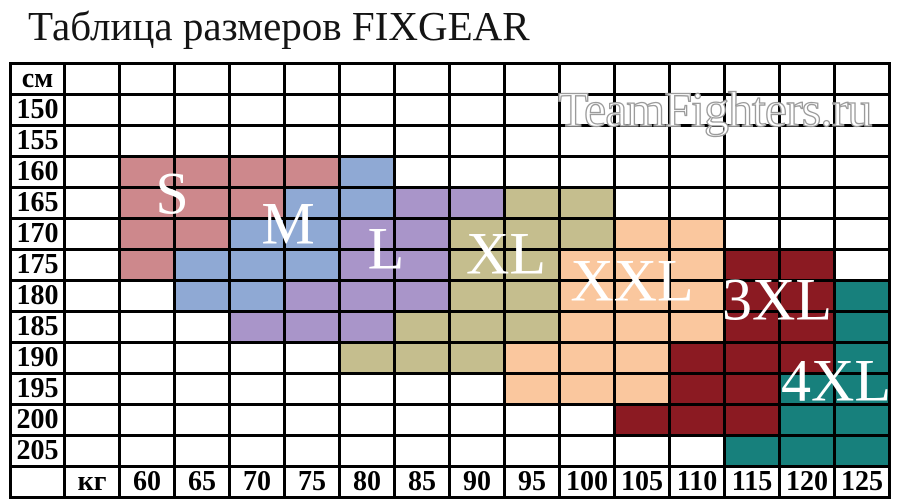 Image resolution: width=900 pixels, height=499 pixels. I want to click on height-label: 185, so click(37, 327).